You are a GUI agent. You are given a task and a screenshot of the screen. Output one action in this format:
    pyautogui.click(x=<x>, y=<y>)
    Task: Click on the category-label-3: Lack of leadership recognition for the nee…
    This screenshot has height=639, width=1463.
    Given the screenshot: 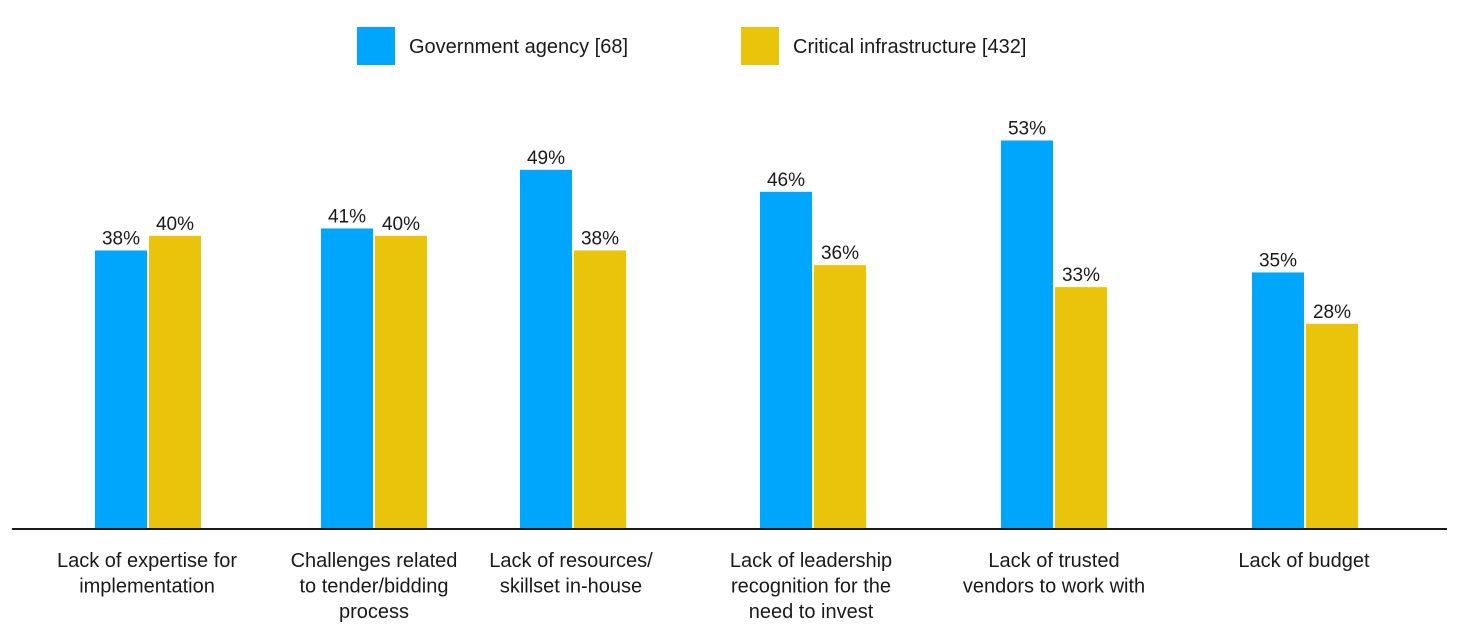 What is the action you would take?
    pyautogui.click(x=811, y=586)
    